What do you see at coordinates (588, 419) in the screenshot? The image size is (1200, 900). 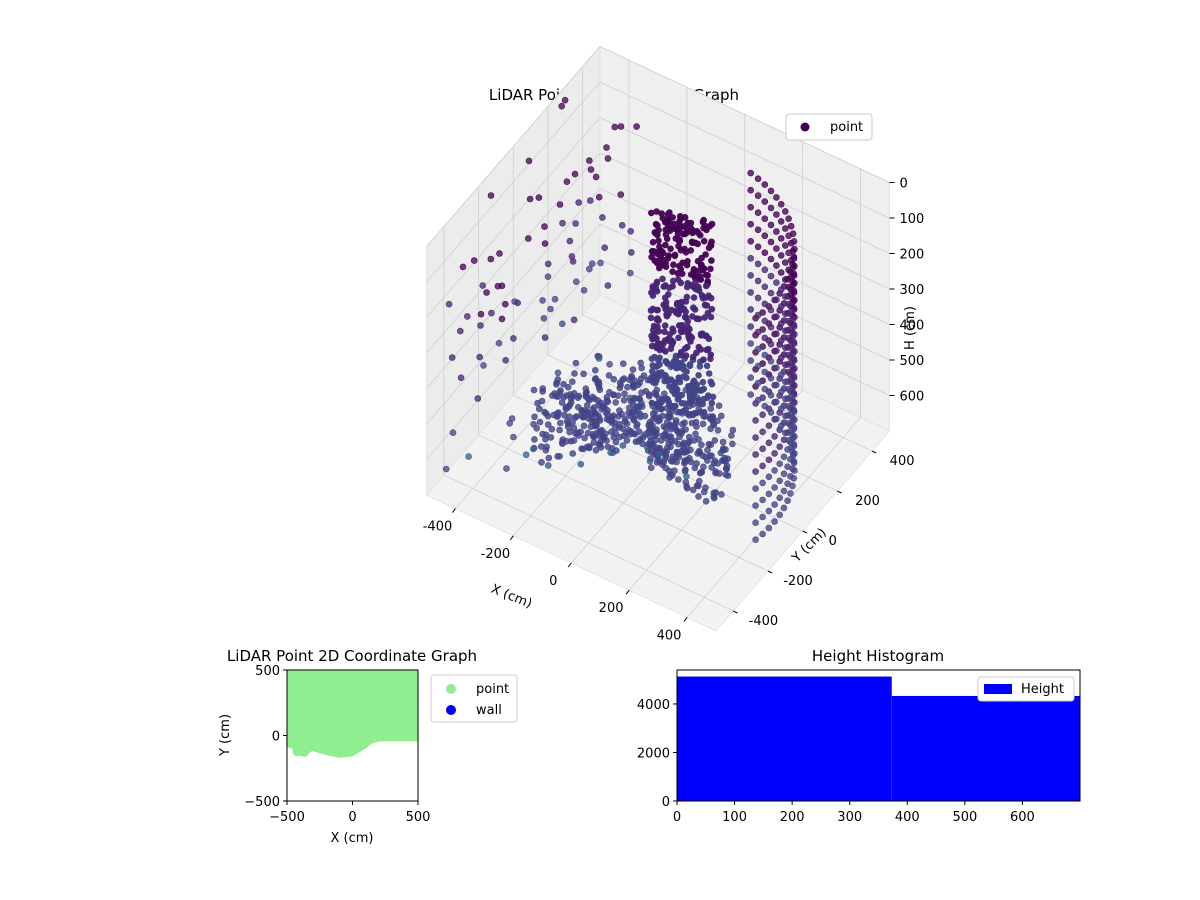 I see `grid-line-y` at bounding box center [588, 419].